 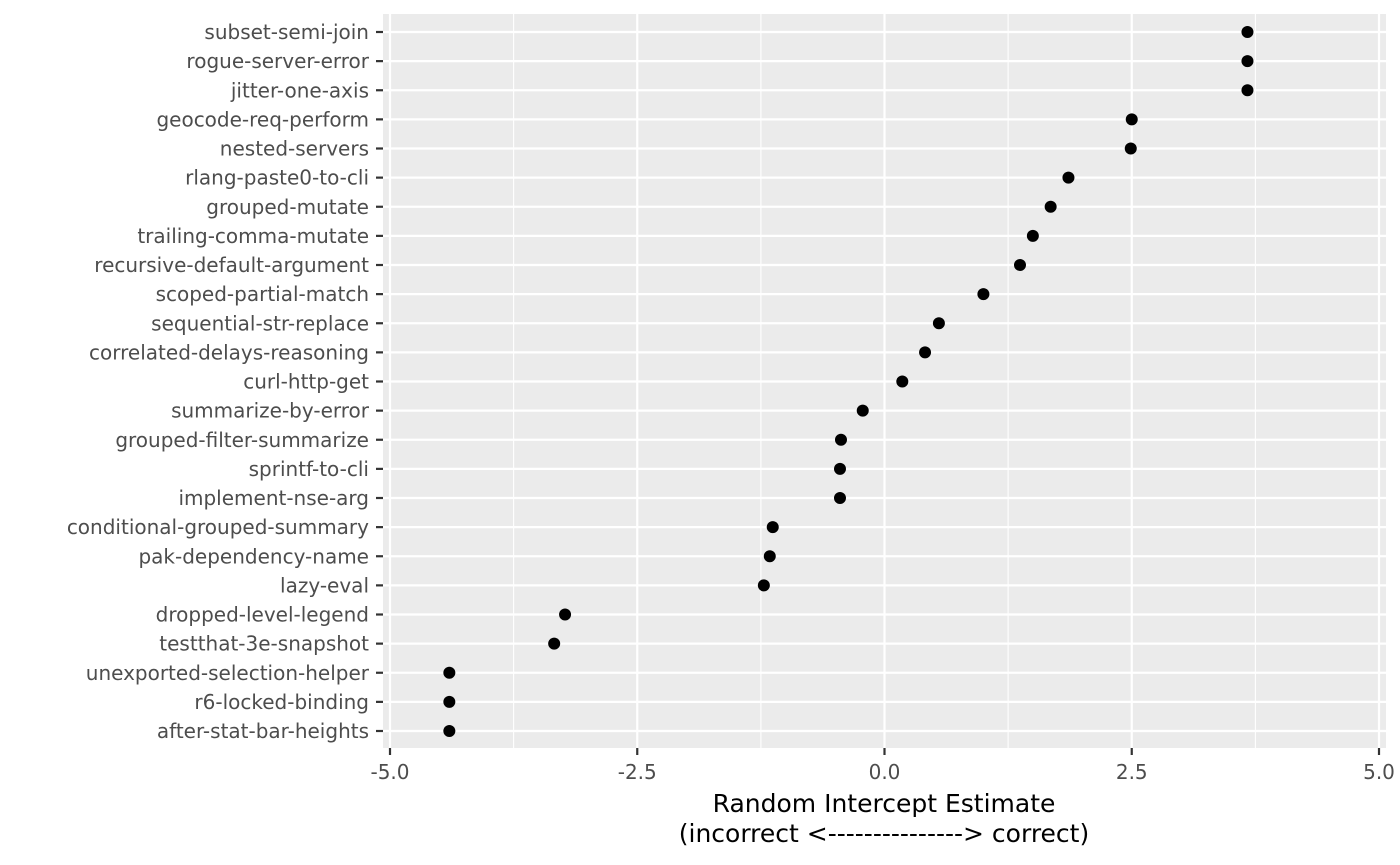 What do you see at coordinates (231, 265) in the screenshot?
I see `y-tick-label: recursive-default-argument` at bounding box center [231, 265].